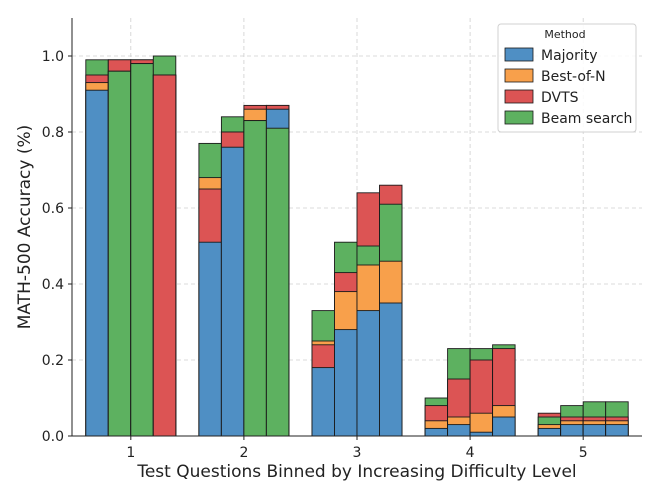 Image resolution: width=660 pixels, height=488 pixels. I want to click on x-tick-label: 2, so click(243, 453).